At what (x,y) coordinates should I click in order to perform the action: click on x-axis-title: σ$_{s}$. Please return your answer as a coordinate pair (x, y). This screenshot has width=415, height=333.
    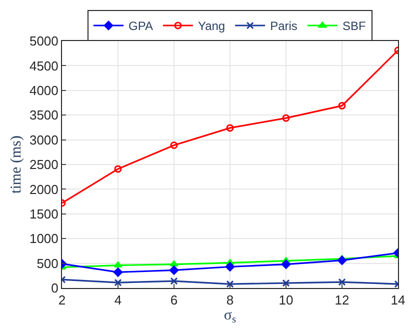
    Looking at the image, I should click on (230, 317).